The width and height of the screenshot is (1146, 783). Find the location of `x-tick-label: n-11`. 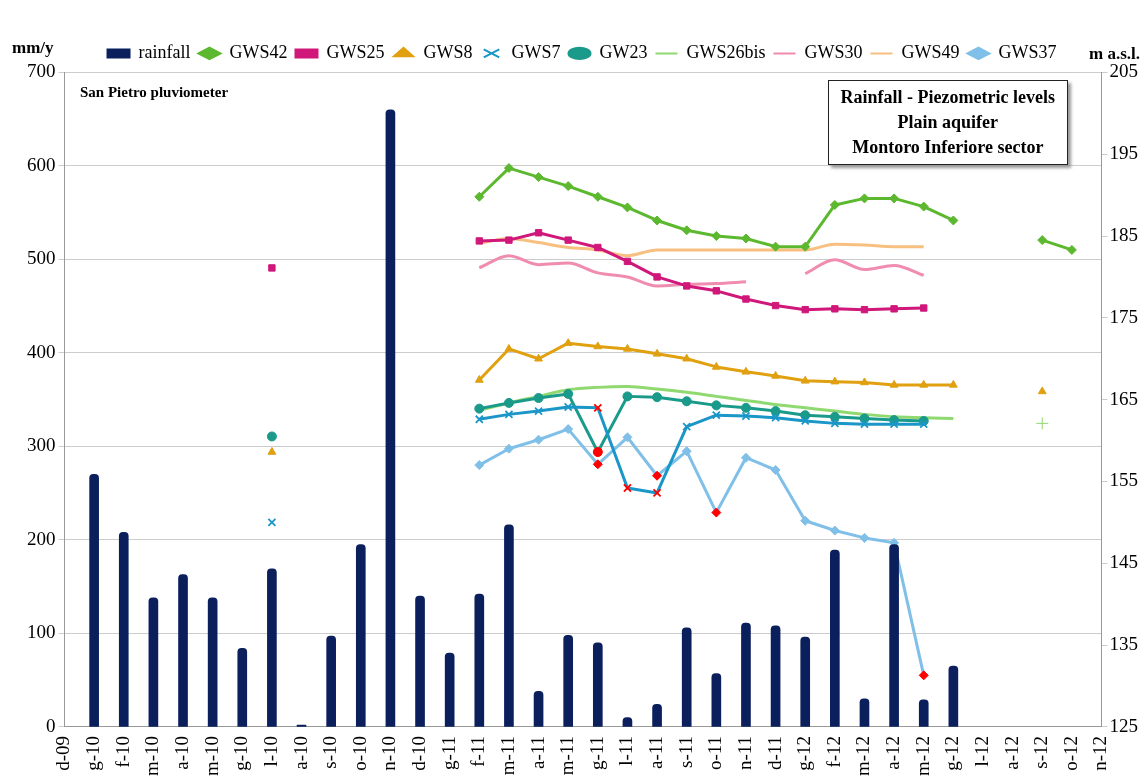

x-tick-label: n-11 is located at coordinates (744, 753).